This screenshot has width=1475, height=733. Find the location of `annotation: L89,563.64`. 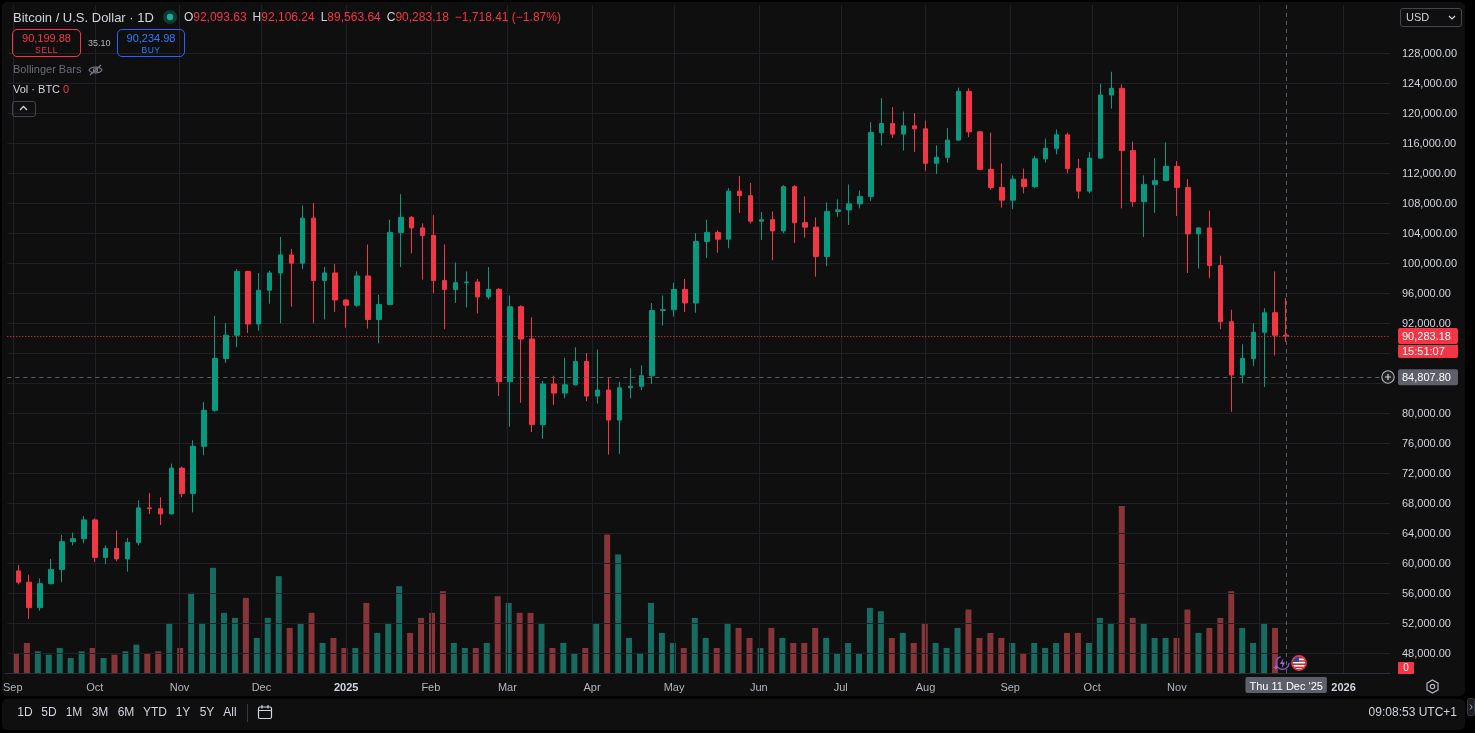

annotation: L89,563.64 is located at coordinates (350, 17).